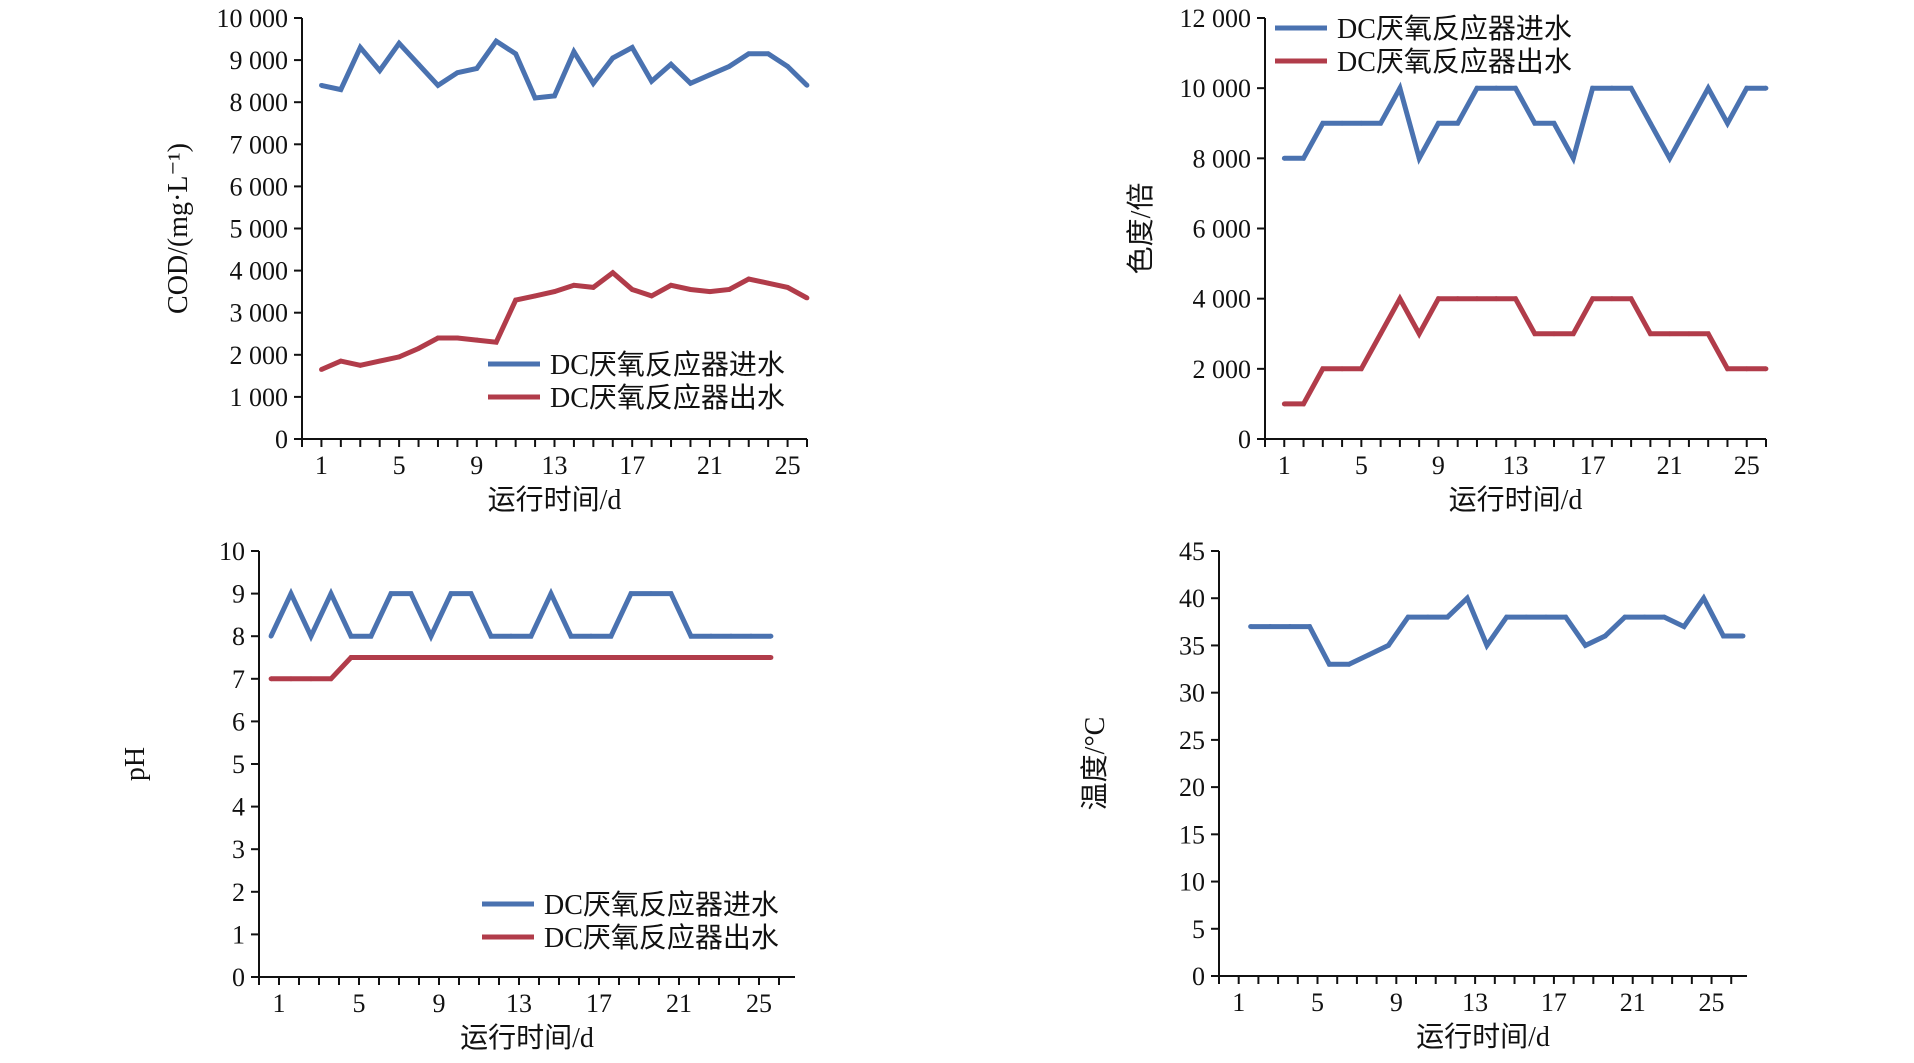 Image resolution: width=1914 pixels, height=1063 pixels. I want to click on y-tick-label: 9, so click(238, 594).